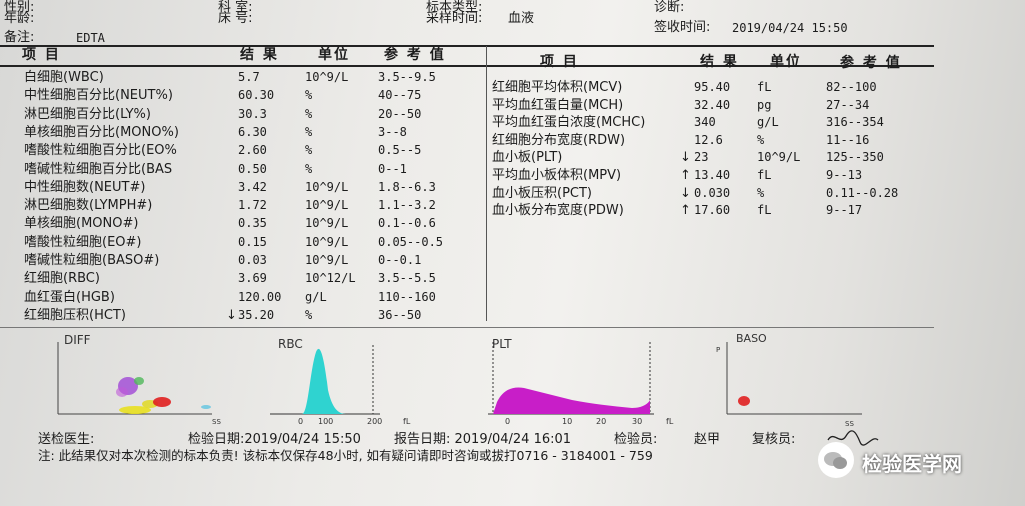 This screenshot has height=506, width=1025. Describe the element at coordinates (712, 104) in the screenshot. I see `right-row-1-result: 32.40` at that location.